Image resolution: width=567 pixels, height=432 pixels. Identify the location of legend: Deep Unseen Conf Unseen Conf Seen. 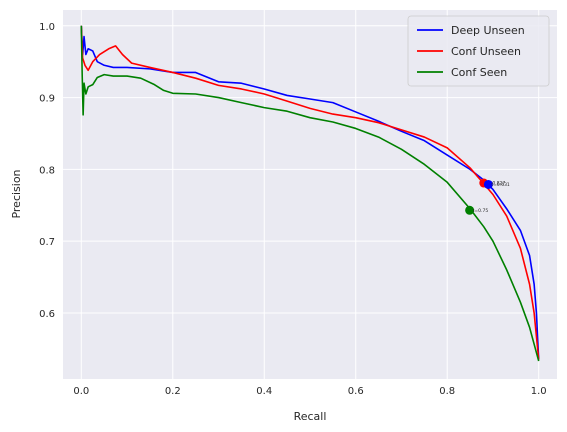
(478, 51).